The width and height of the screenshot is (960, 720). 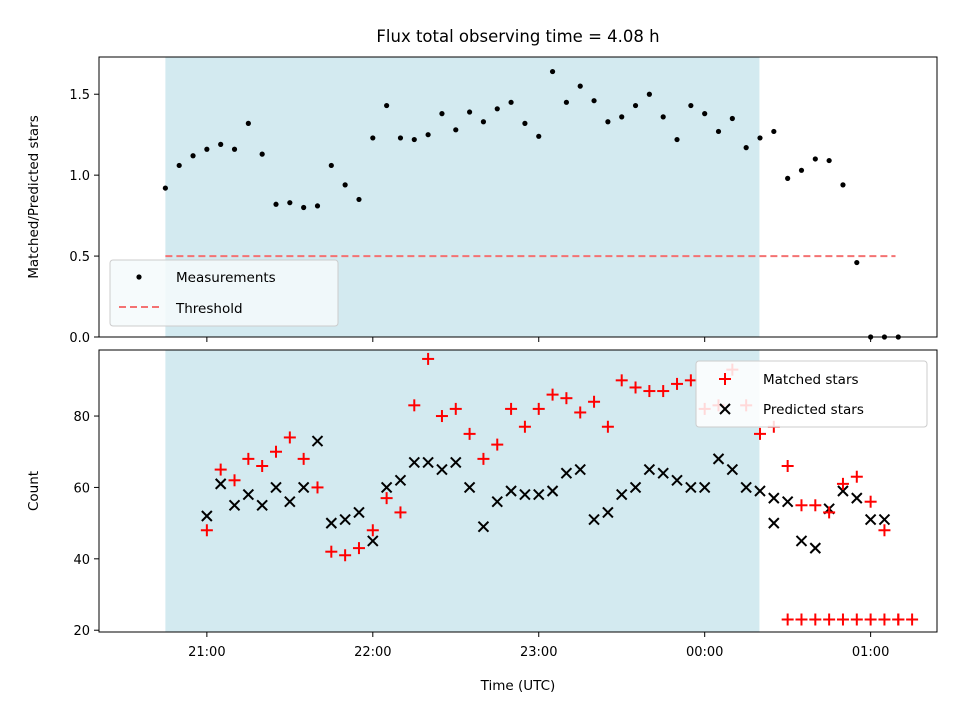 I want to click on bottom-legend: Matched stars Predicted stars, so click(x=811, y=394).